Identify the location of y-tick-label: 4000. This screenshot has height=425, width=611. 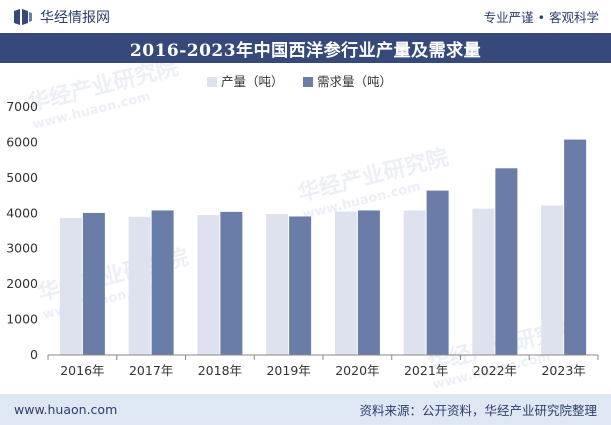
(22, 212).